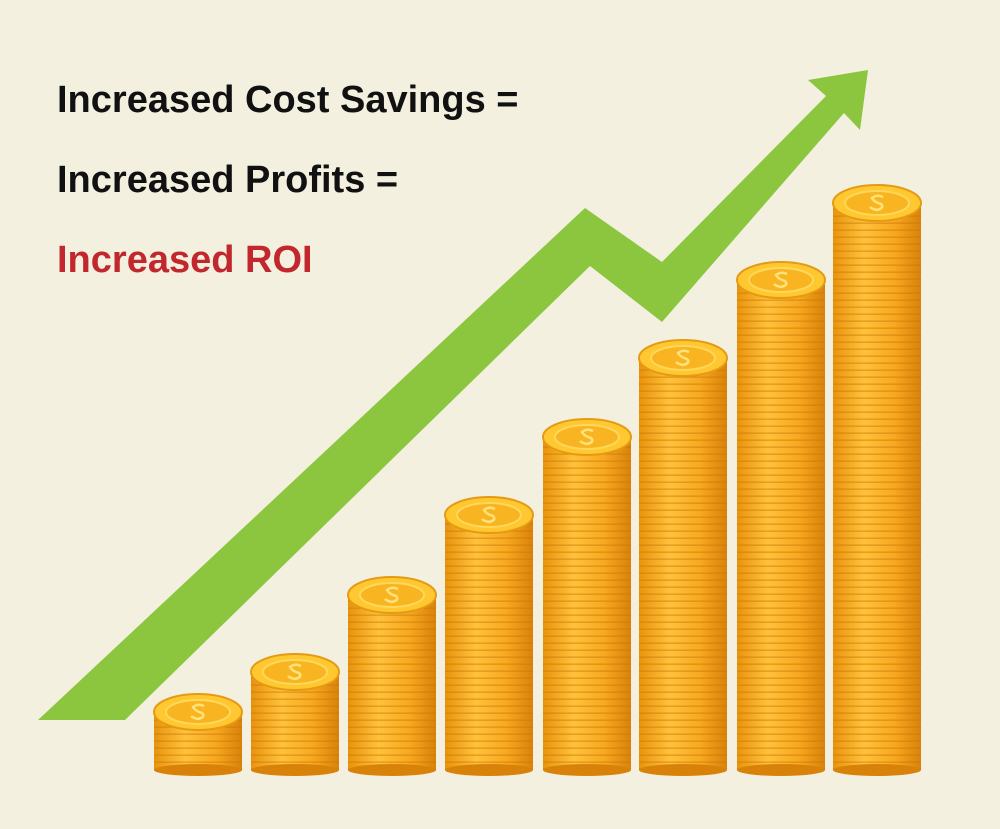  Describe the element at coordinates (287, 100) in the screenshot. I see `headline-line: Increased Cost Savings =` at that location.